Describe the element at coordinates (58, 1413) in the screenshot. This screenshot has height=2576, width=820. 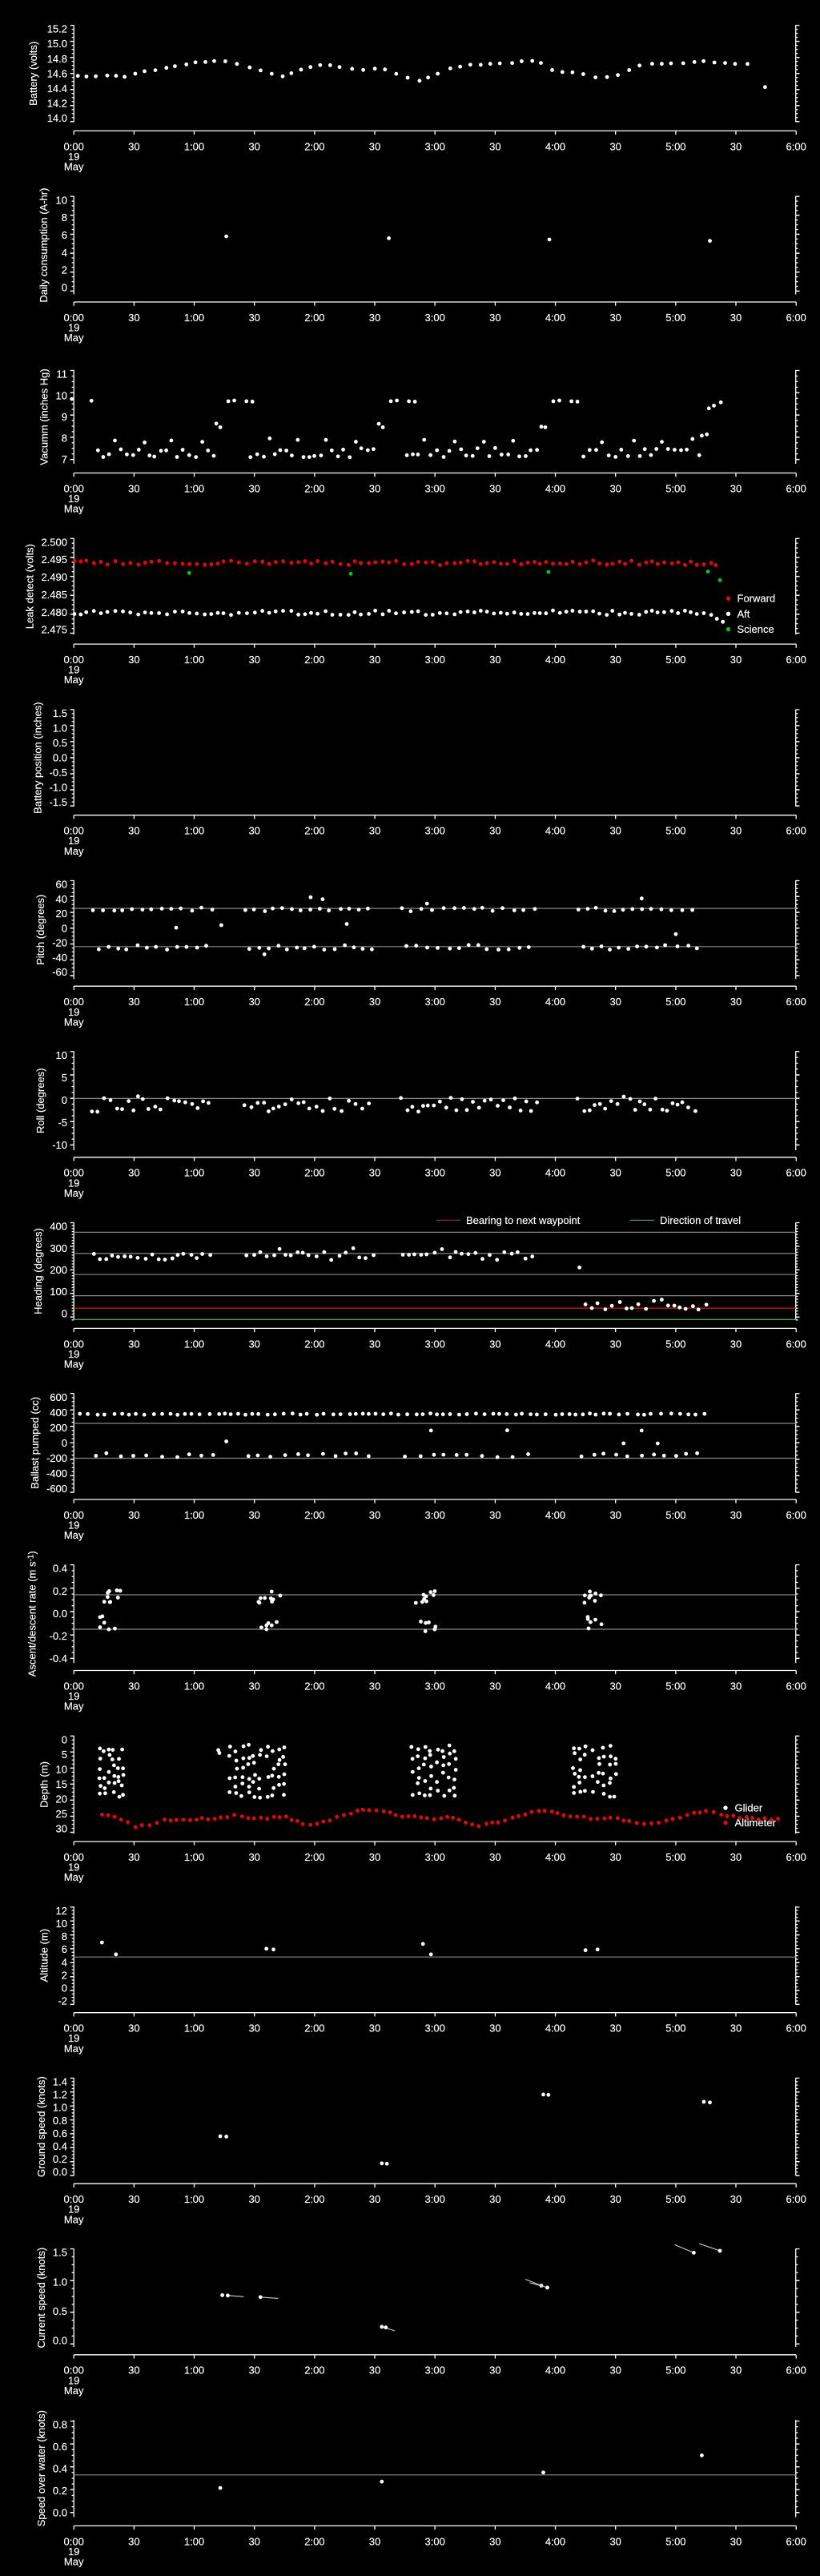
I see `svg-text: 400` at that location.